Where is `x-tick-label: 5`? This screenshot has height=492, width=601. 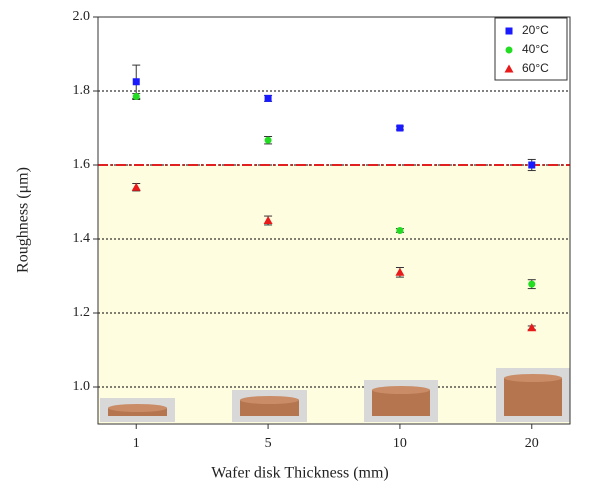
x-tick-label: 5 is located at coordinates (268, 443).